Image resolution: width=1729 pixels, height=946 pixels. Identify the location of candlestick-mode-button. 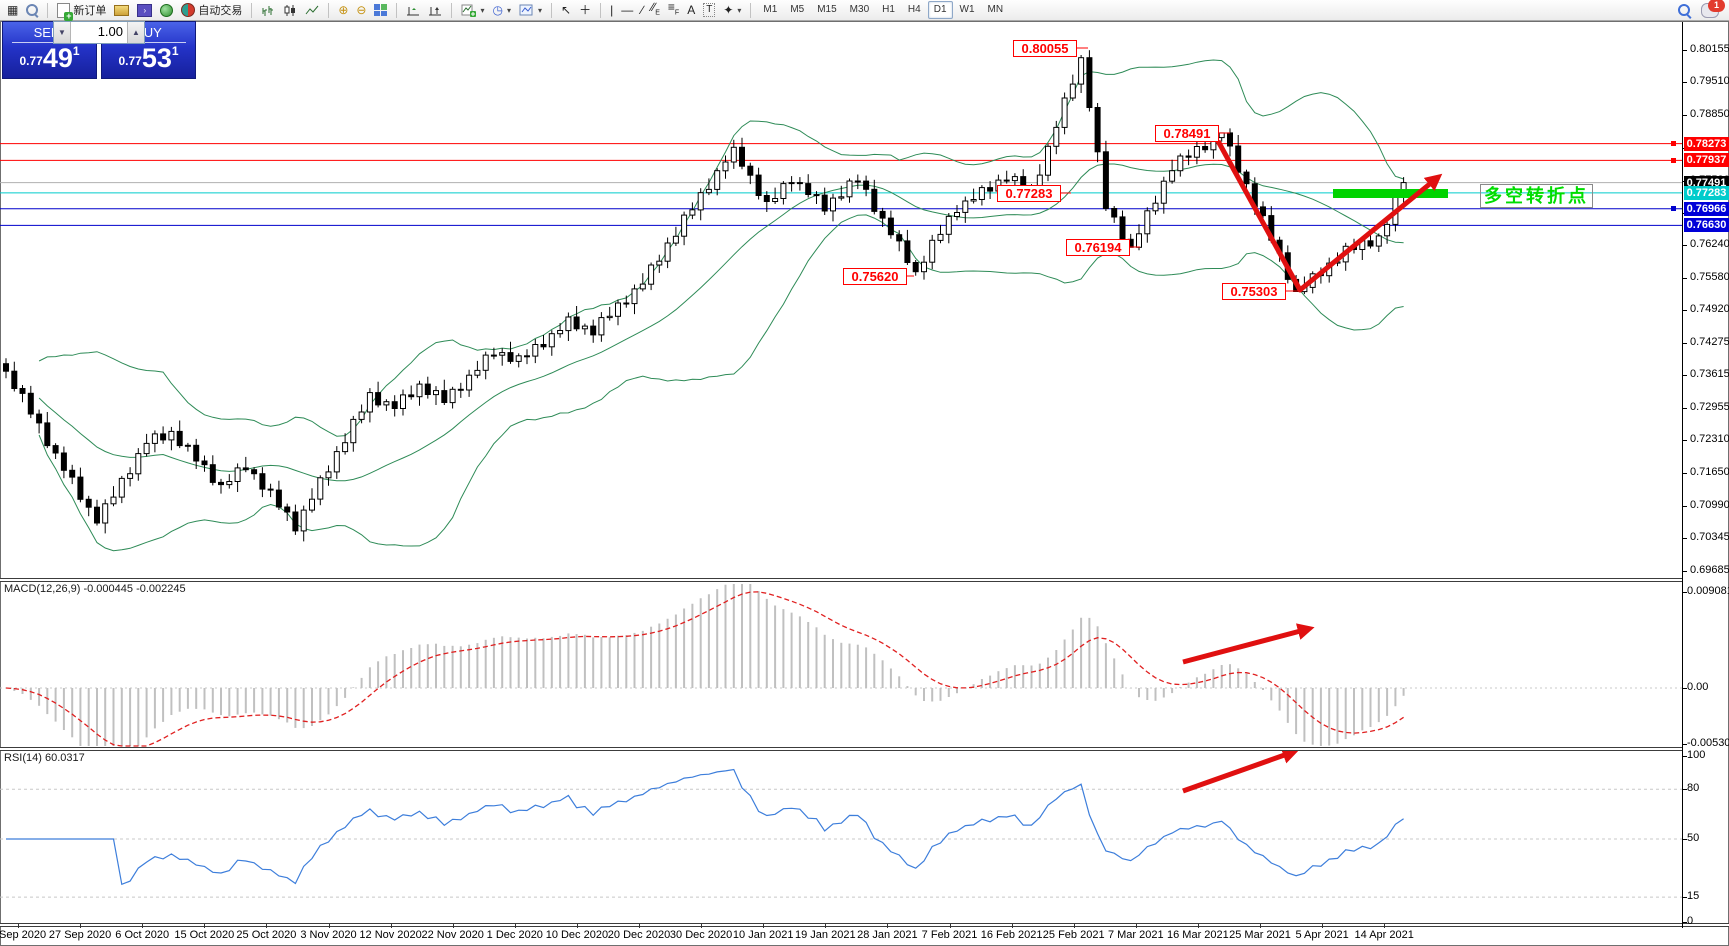
(290, 10).